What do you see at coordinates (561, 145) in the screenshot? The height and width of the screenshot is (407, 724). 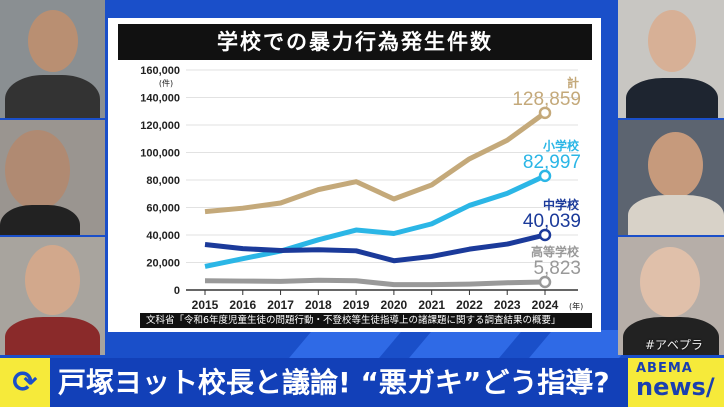 I see `series-name: 小学校` at bounding box center [561, 145].